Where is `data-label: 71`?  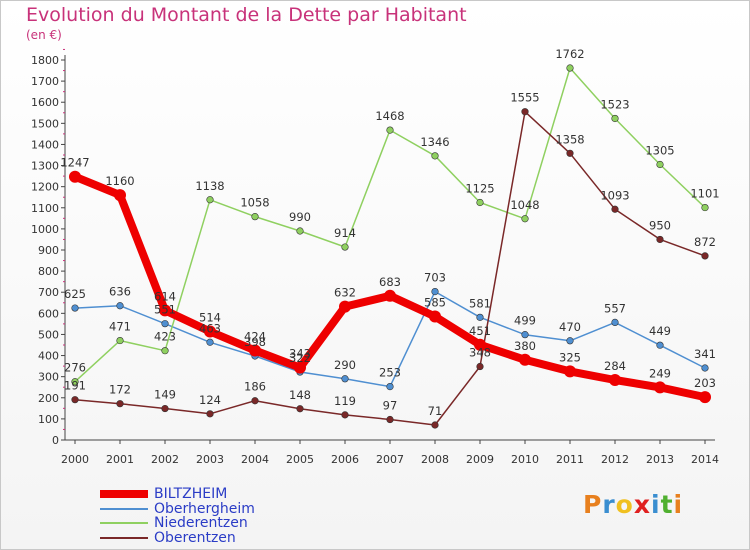 data-label: 71 is located at coordinates (435, 411).